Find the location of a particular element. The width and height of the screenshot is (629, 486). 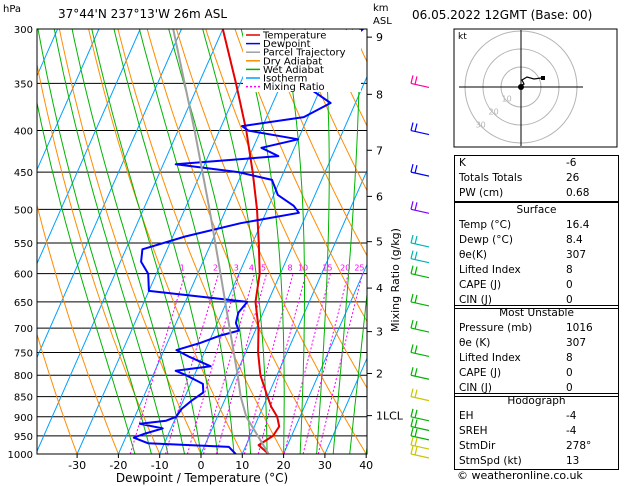

surface-value: 0 is located at coordinates (569, 300).